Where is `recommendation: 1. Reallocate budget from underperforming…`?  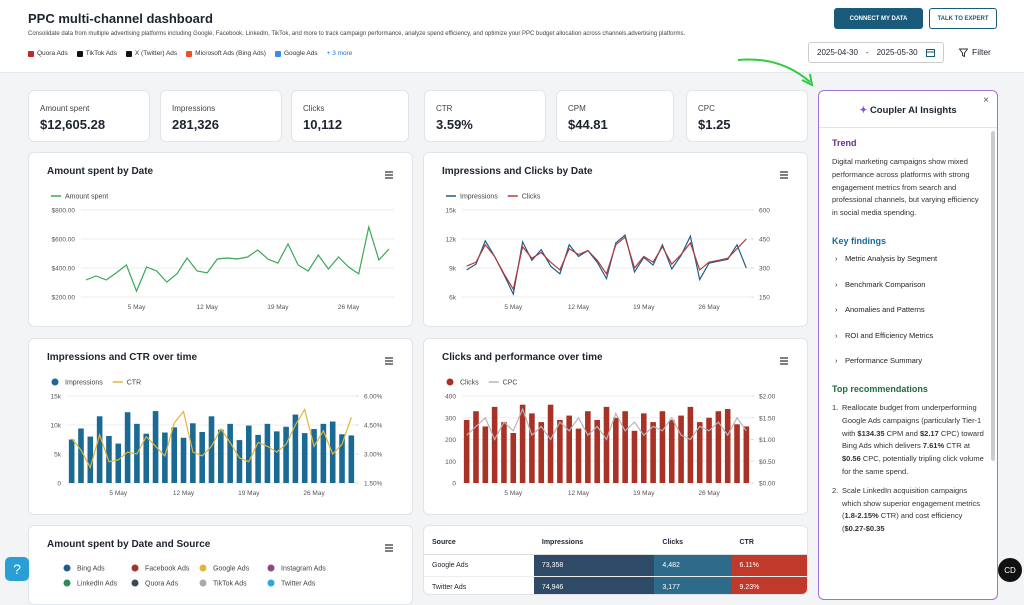 recommendation: 1. Reallocate budget from underperforming… is located at coordinates (908, 440).